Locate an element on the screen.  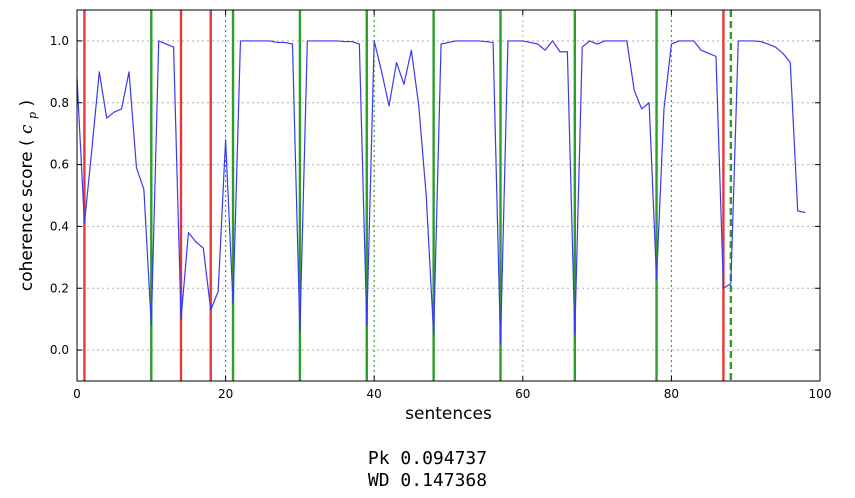
pk-metric: Pk 0.094737 is located at coordinates (427, 458).